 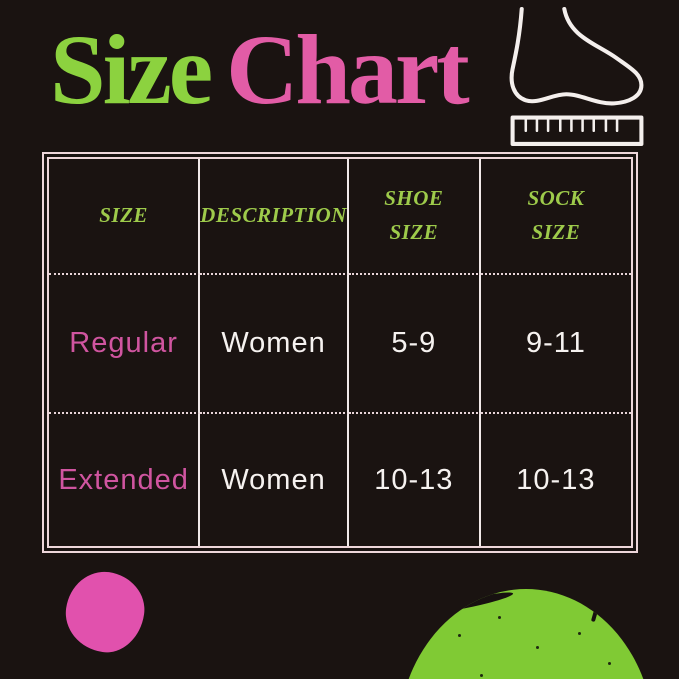 I want to click on foot-outline-icon, so click(x=576, y=56).